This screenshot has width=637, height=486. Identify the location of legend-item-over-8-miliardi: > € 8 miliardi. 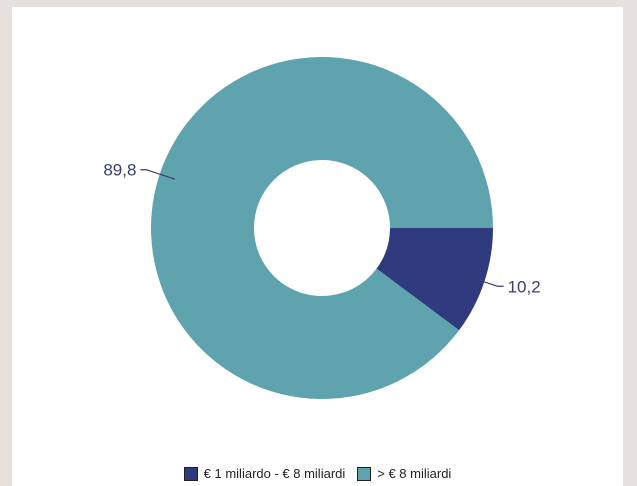
(404, 473).